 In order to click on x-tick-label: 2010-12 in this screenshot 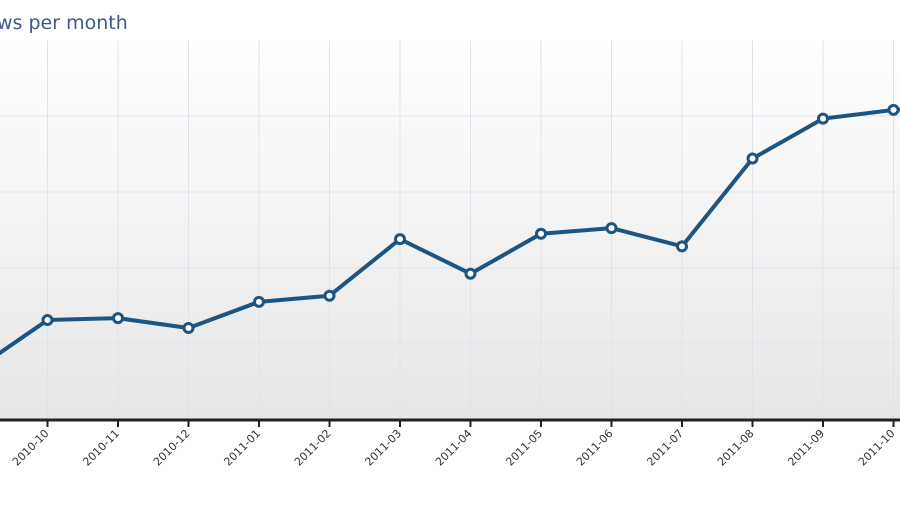, I will do `click(172, 448)`.